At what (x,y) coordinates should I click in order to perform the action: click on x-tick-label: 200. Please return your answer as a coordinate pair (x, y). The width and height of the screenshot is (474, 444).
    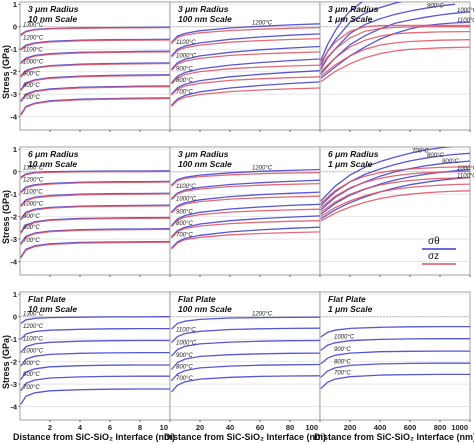
    Looking at the image, I should click on (350, 427).